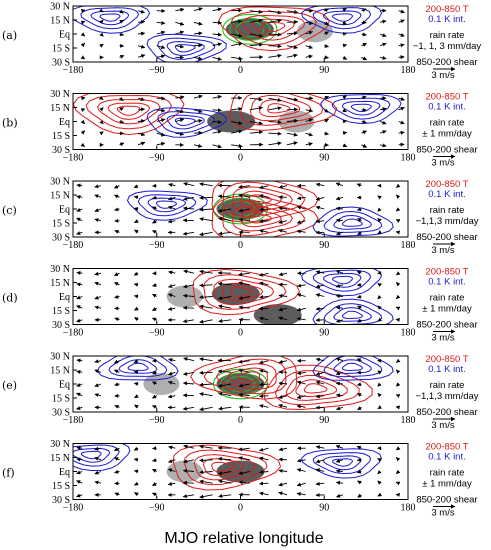  What do you see at coordinates (60, 94) in the screenshot?
I see `y-tick-label: 30 N` at bounding box center [60, 94].